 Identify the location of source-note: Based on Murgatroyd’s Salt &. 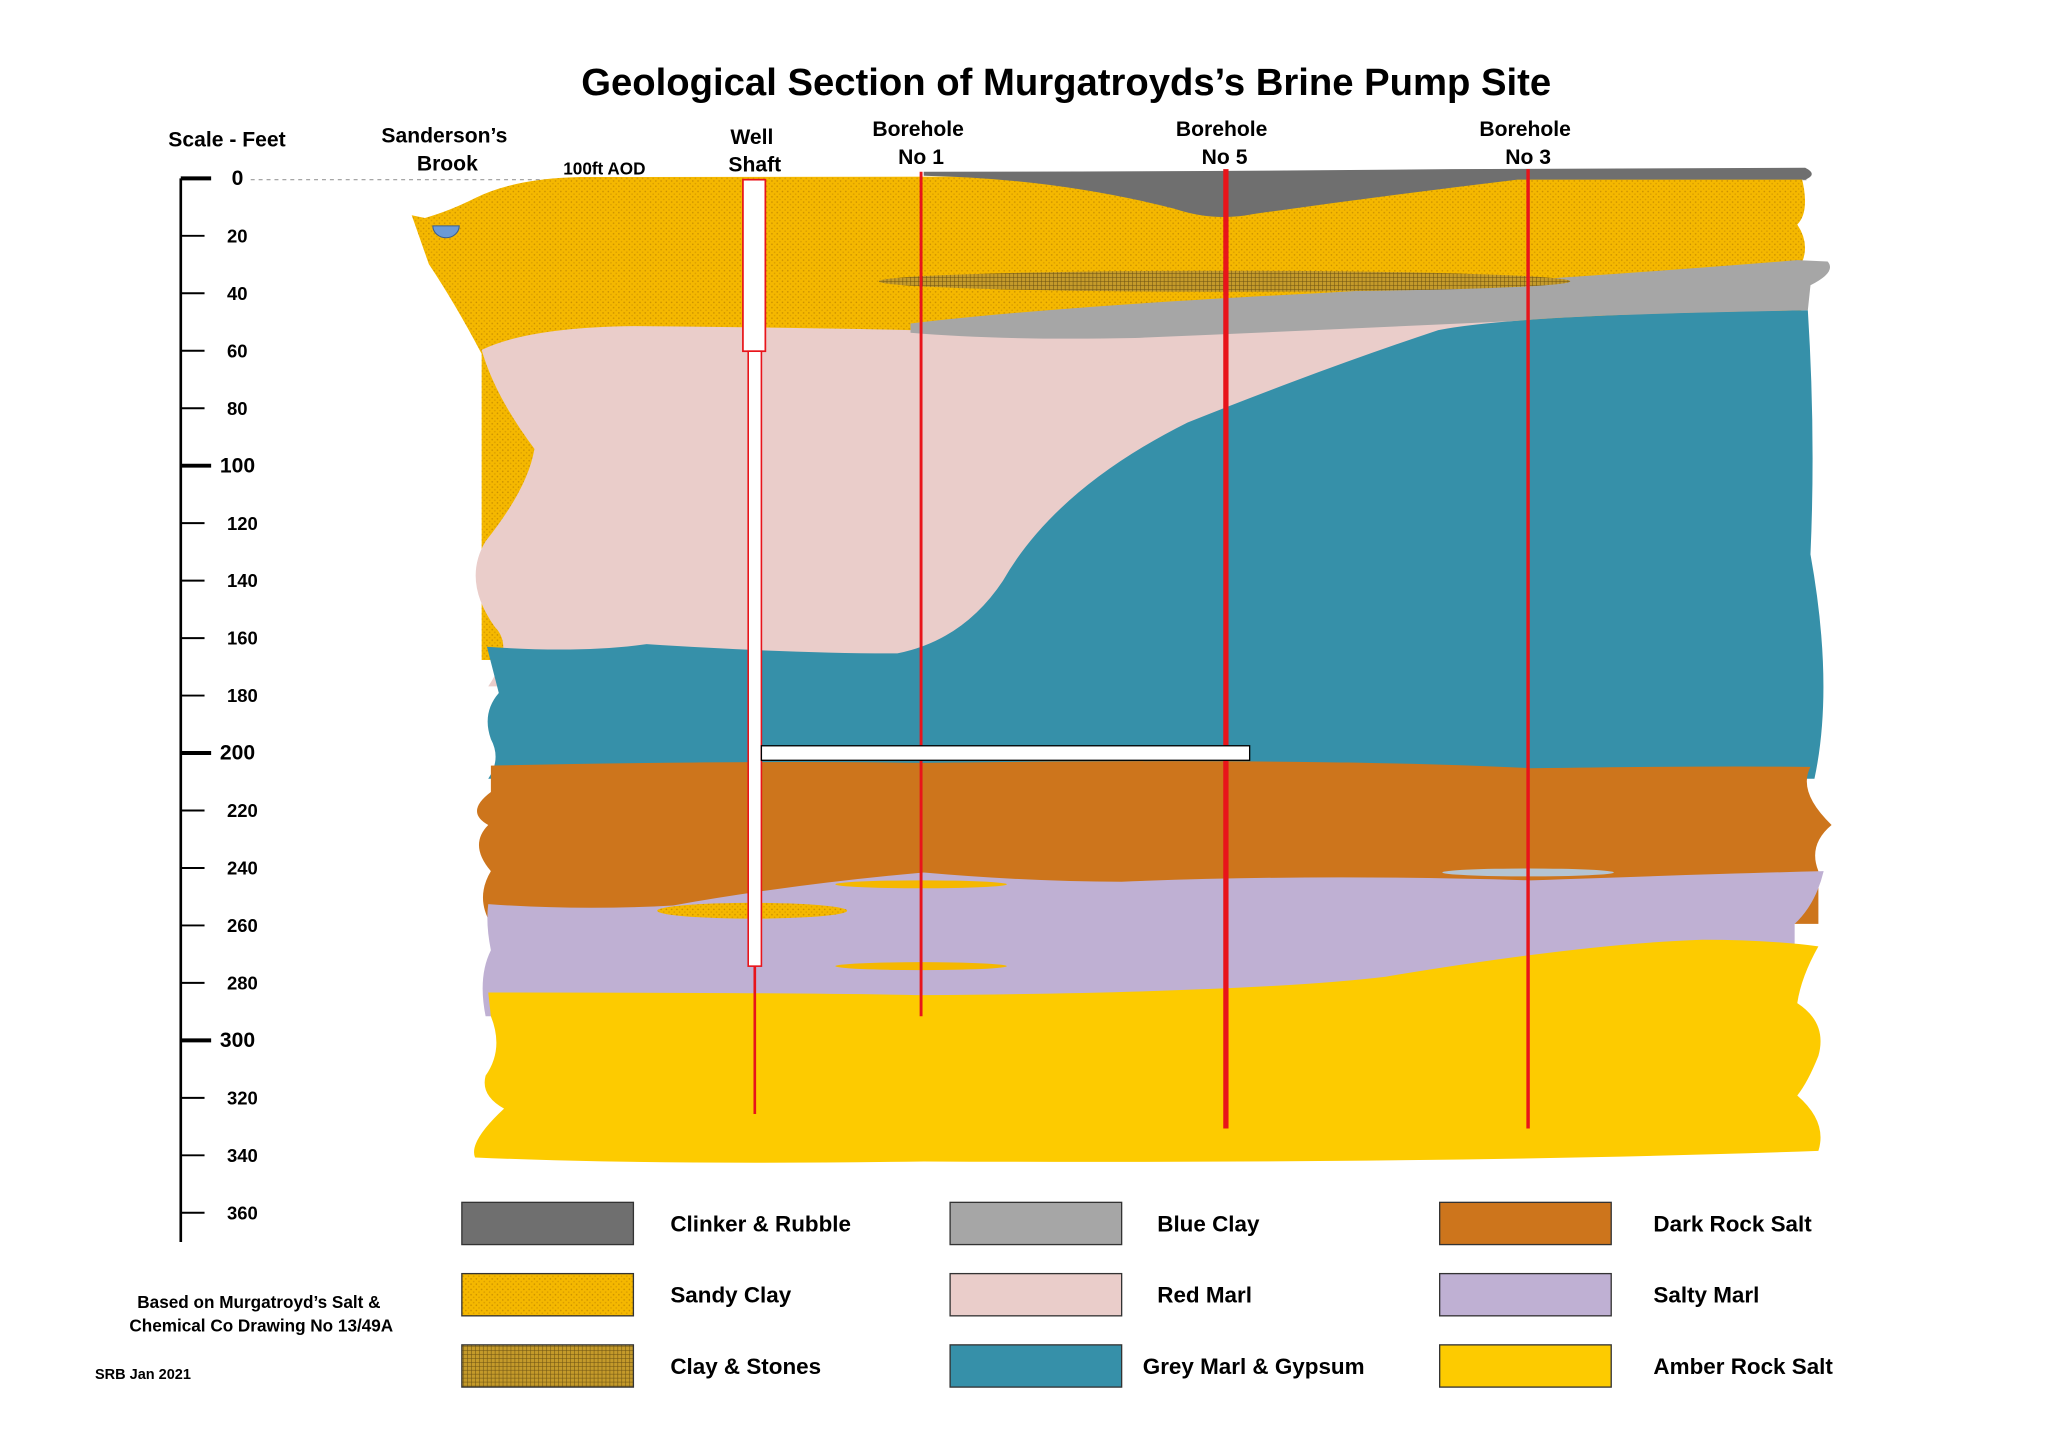
(258, 1302).